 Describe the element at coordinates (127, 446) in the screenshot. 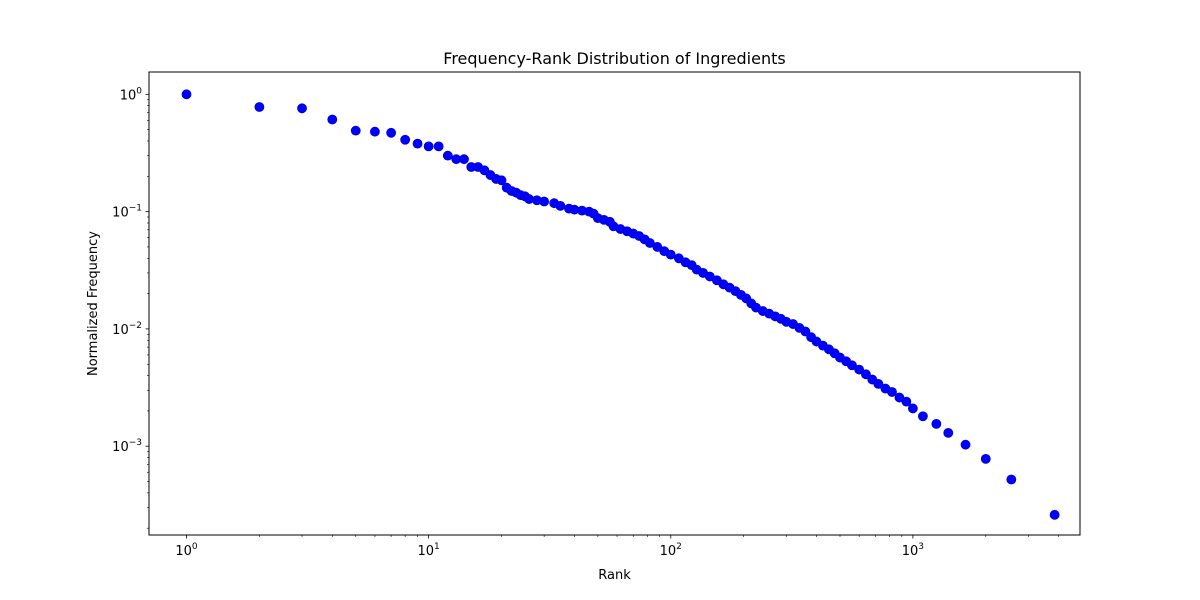

I see `y-tick-label-1: 10⁻³` at that location.